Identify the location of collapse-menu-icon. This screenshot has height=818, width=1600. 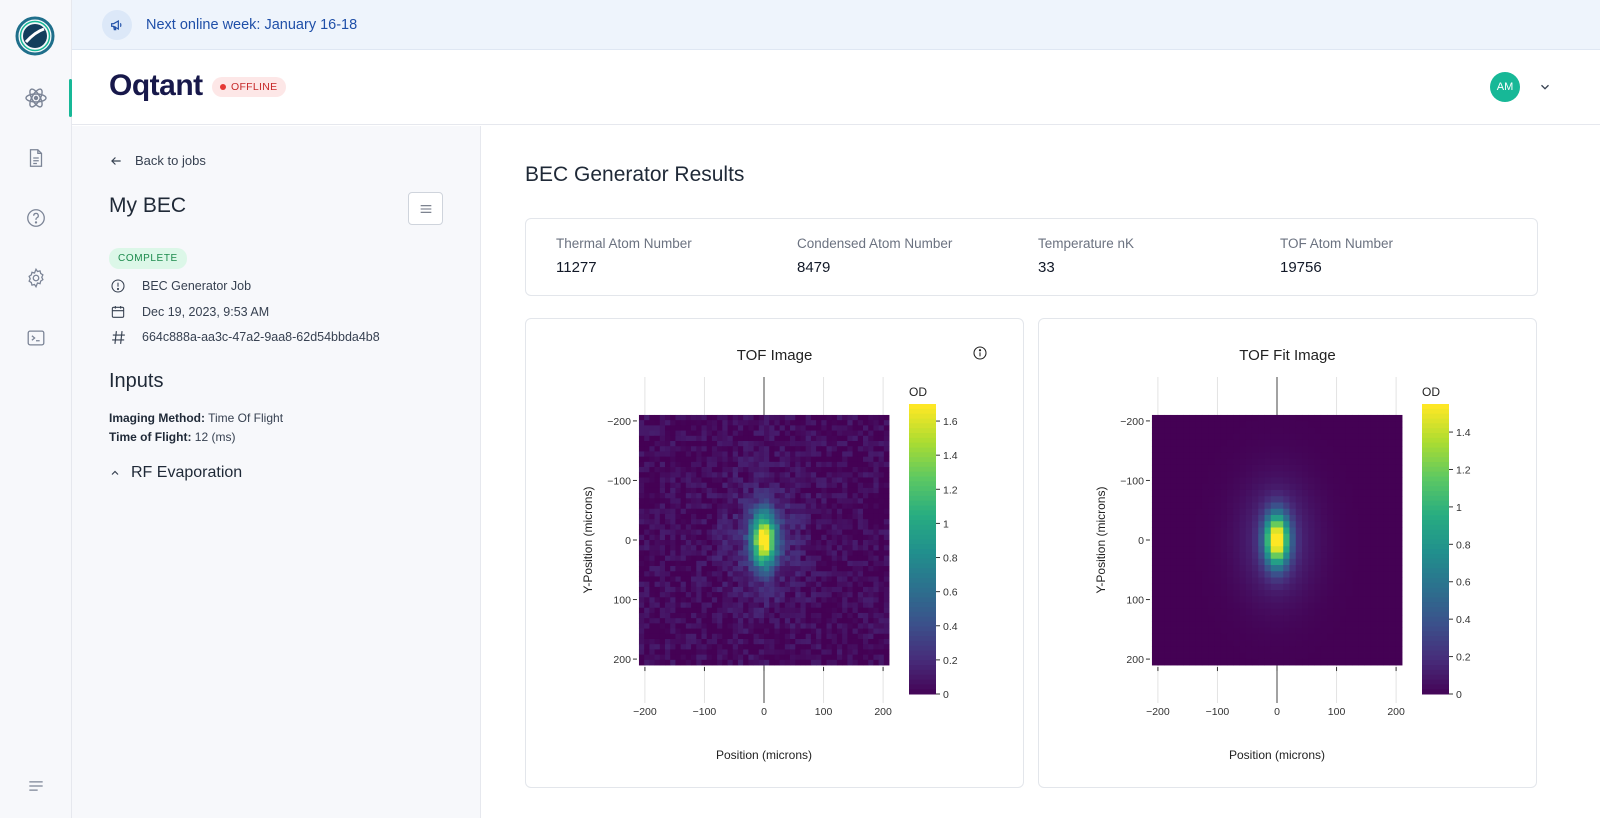
(36, 786).